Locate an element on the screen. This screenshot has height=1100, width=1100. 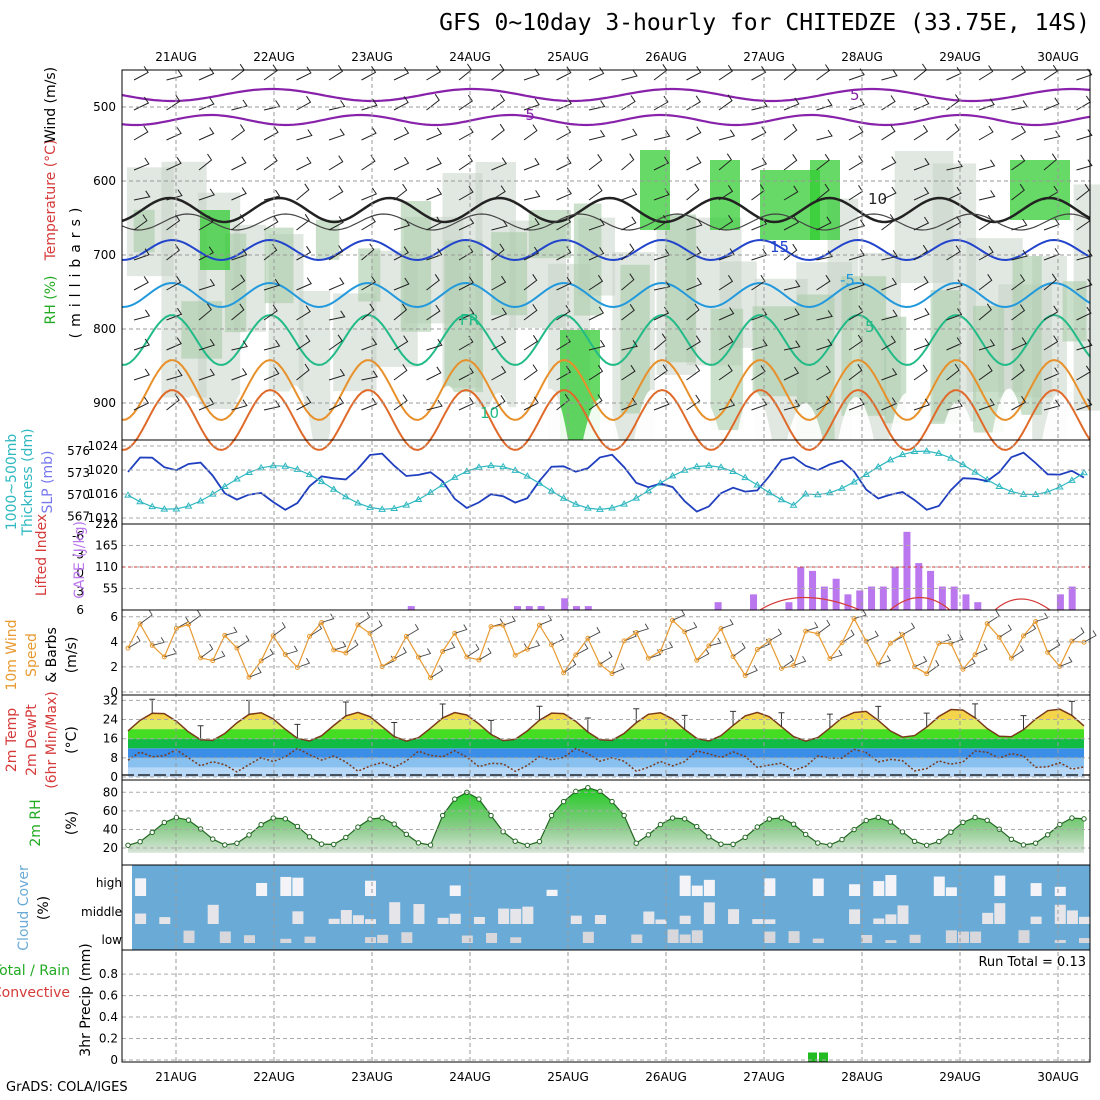
rh-tick-label: 20 is located at coordinates (110, 848).